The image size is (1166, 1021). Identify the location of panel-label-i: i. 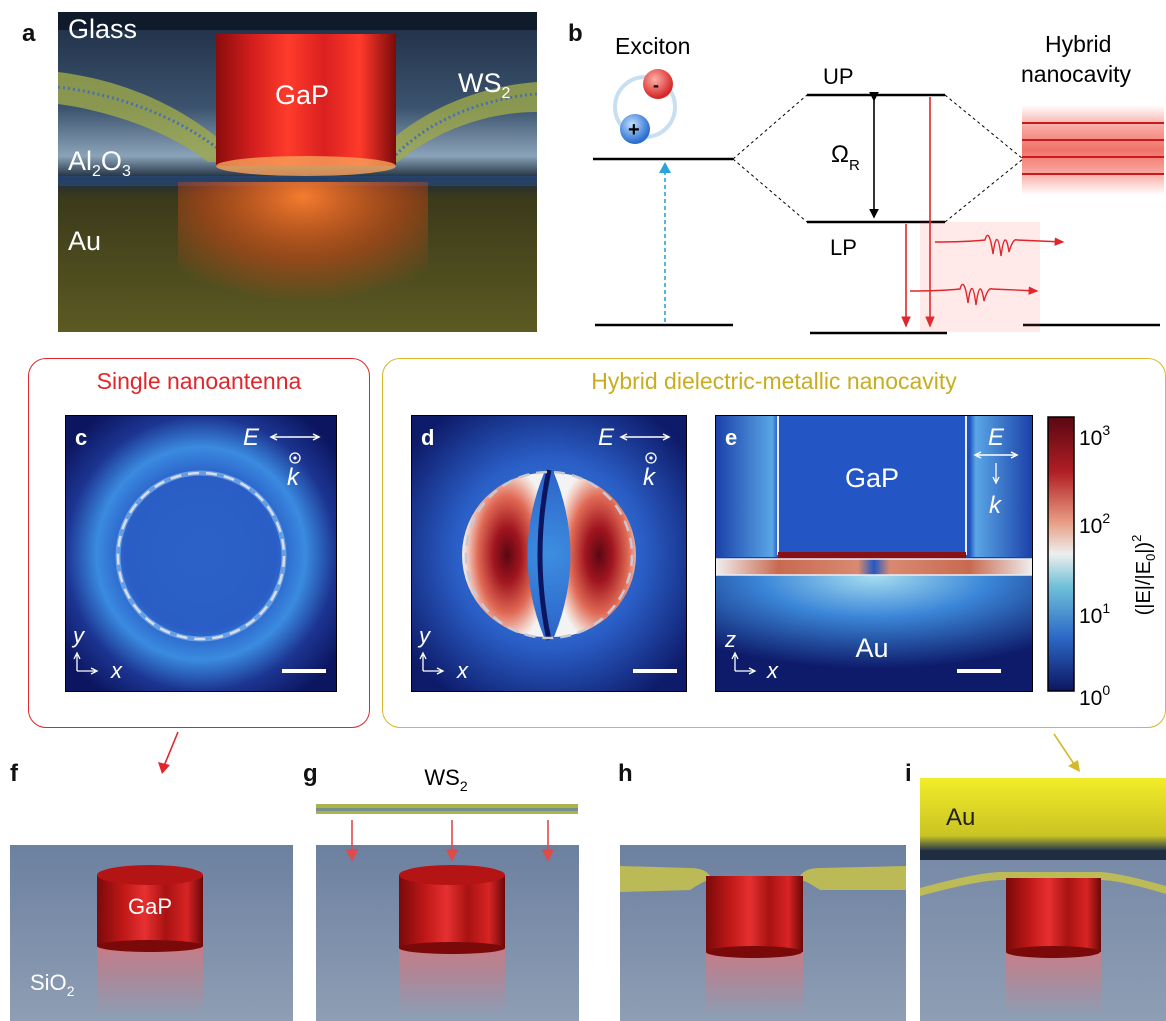
(908, 773).